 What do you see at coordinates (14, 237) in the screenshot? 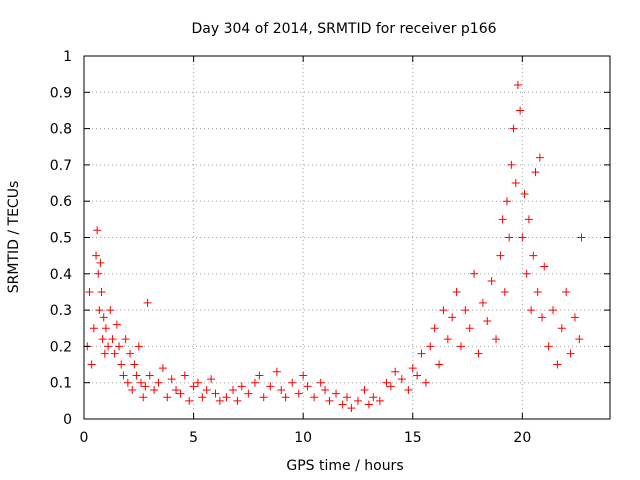
I see `y-axis-label: SRMTID / TECUs` at bounding box center [14, 237].